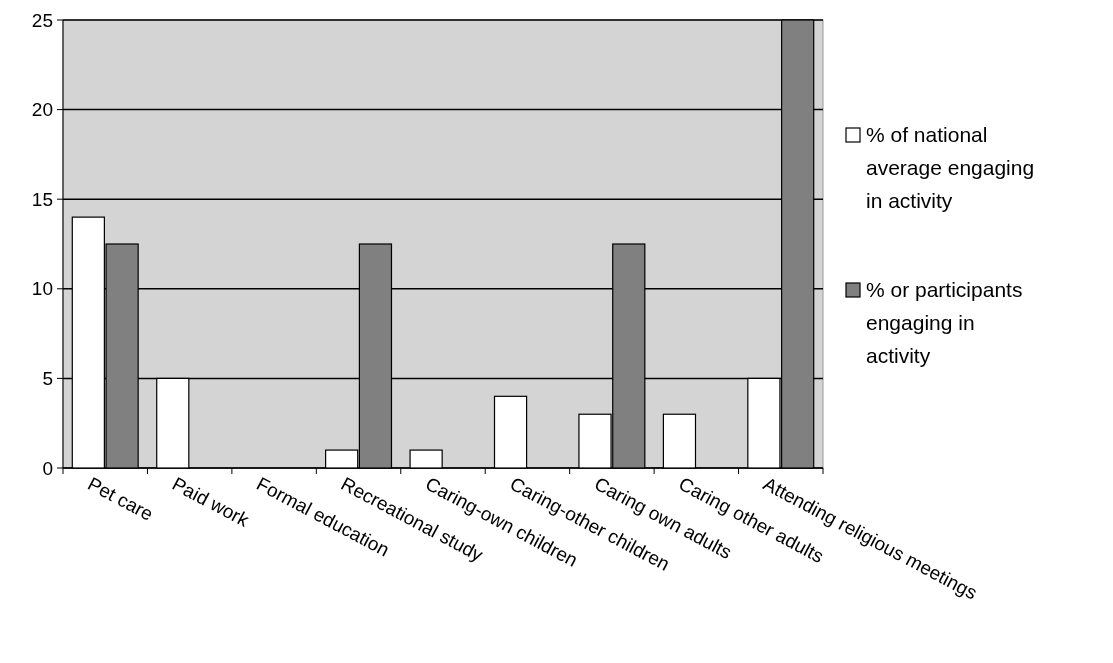 The image size is (1113, 663). I want to click on x-tick-label: Paid work, so click(210, 501).